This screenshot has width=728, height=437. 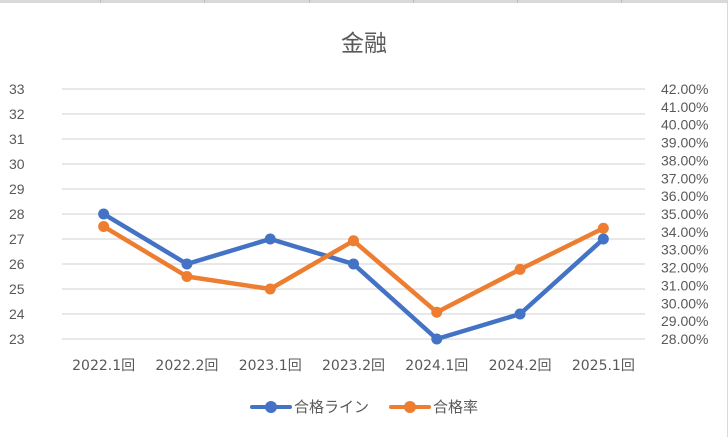 What do you see at coordinates (17, 314) in the screenshot?
I see `y-tick-label: 24` at bounding box center [17, 314].